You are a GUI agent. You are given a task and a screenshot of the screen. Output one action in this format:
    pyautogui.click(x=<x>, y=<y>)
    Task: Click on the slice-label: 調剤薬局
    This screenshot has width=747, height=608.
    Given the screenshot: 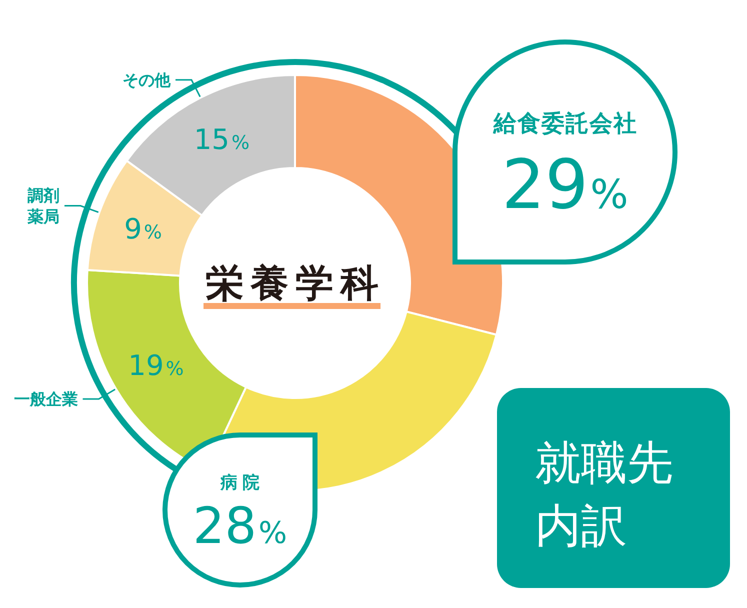 What is the action you would take?
    pyautogui.click(x=43, y=206)
    